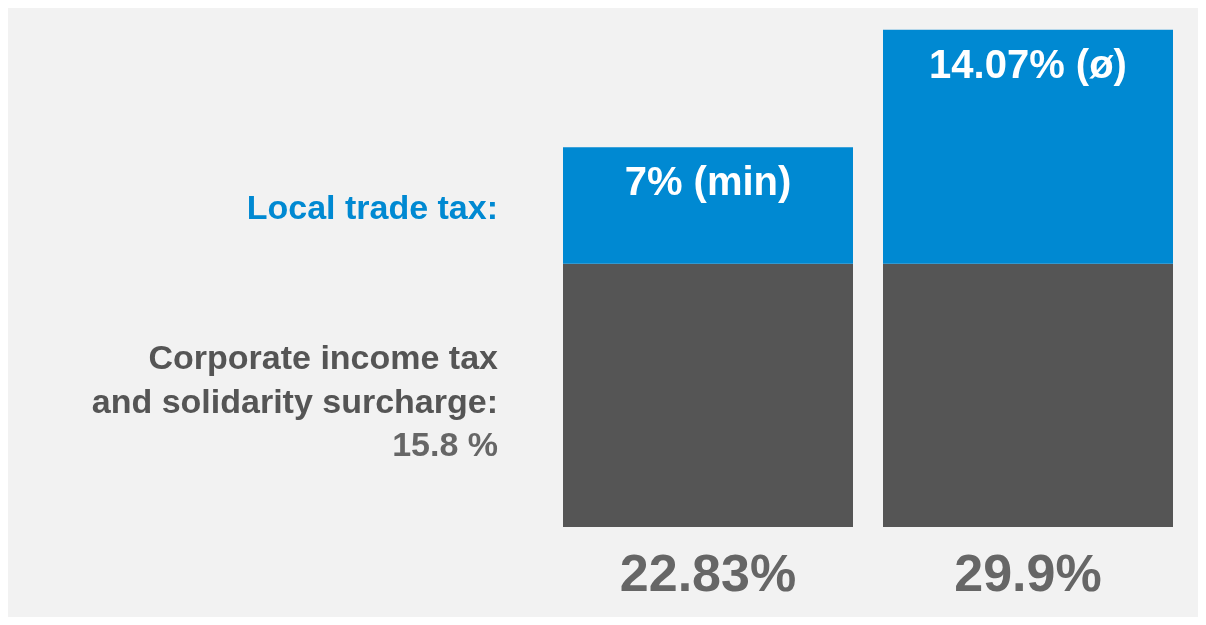 The height and width of the screenshot is (625, 1206). Describe the element at coordinates (295, 379) in the screenshot. I see `series-label: Corporate income tax and solidarity surcharge:` at that location.